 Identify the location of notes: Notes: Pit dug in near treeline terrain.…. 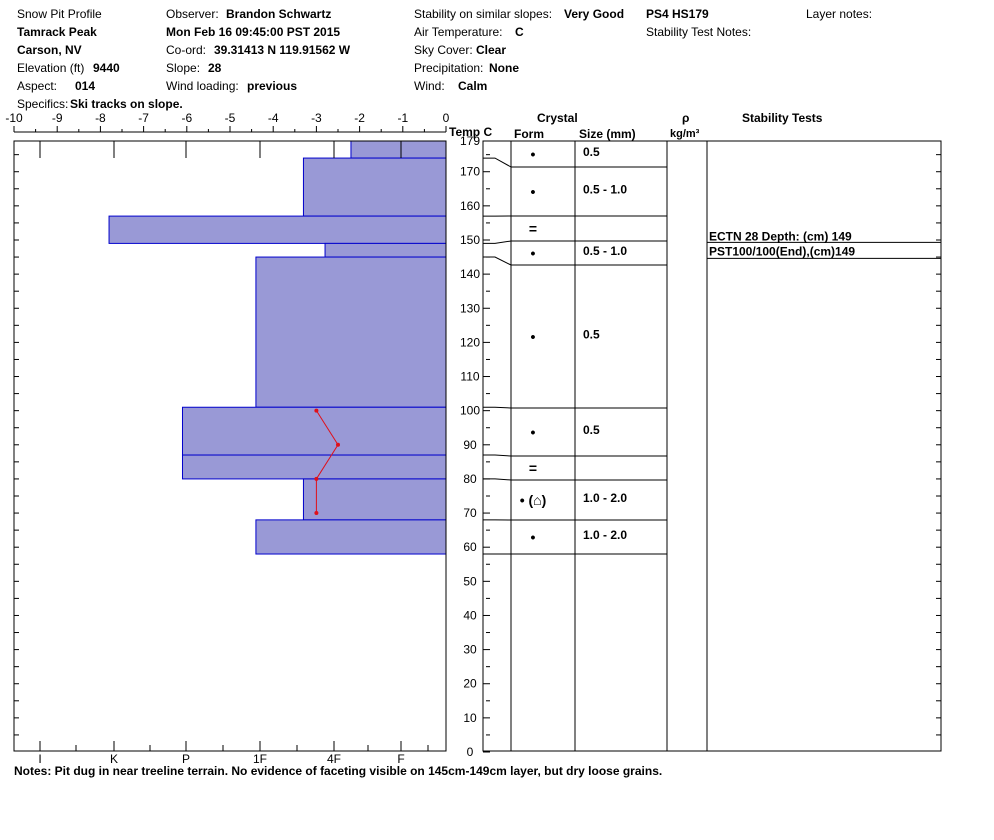
(338, 771).